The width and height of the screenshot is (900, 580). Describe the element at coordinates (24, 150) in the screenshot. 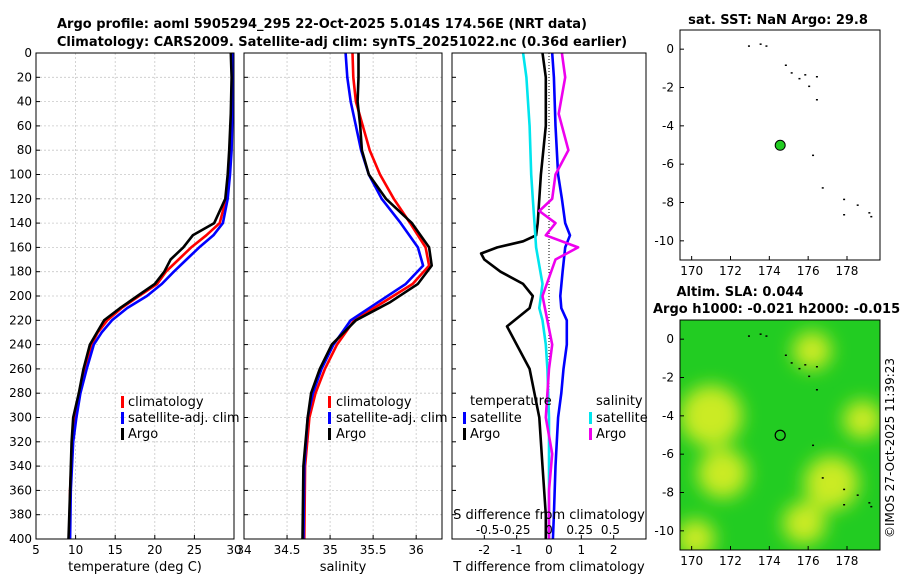

I see `y-tick-label: 80` at that location.